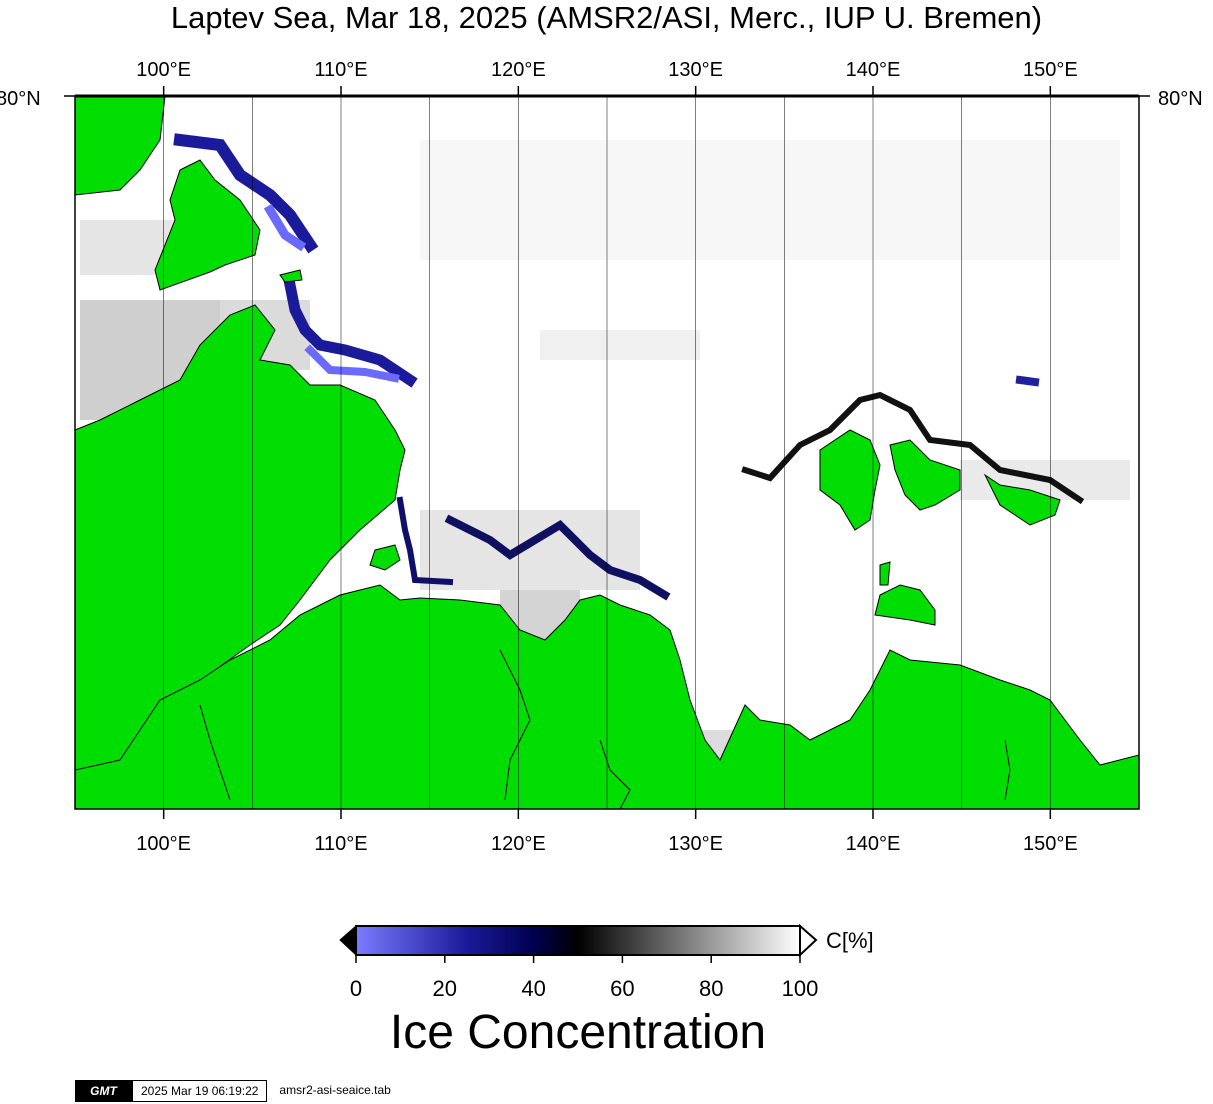  What do you see at coordinates (348, 940) in the screenshot?
I see `colorbar-left-triangle` at bounding box center [348, 940].